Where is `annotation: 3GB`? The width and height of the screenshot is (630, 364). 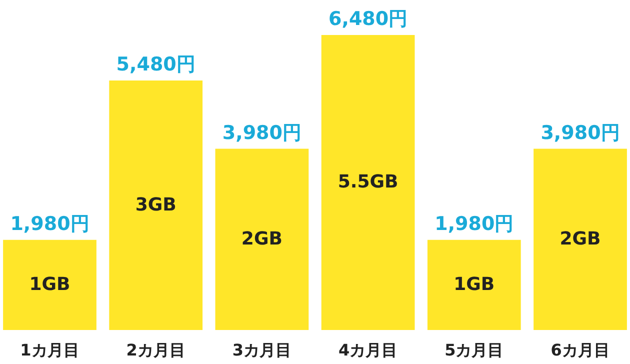
annotation: 3GB is located at coordinates (155, 205).